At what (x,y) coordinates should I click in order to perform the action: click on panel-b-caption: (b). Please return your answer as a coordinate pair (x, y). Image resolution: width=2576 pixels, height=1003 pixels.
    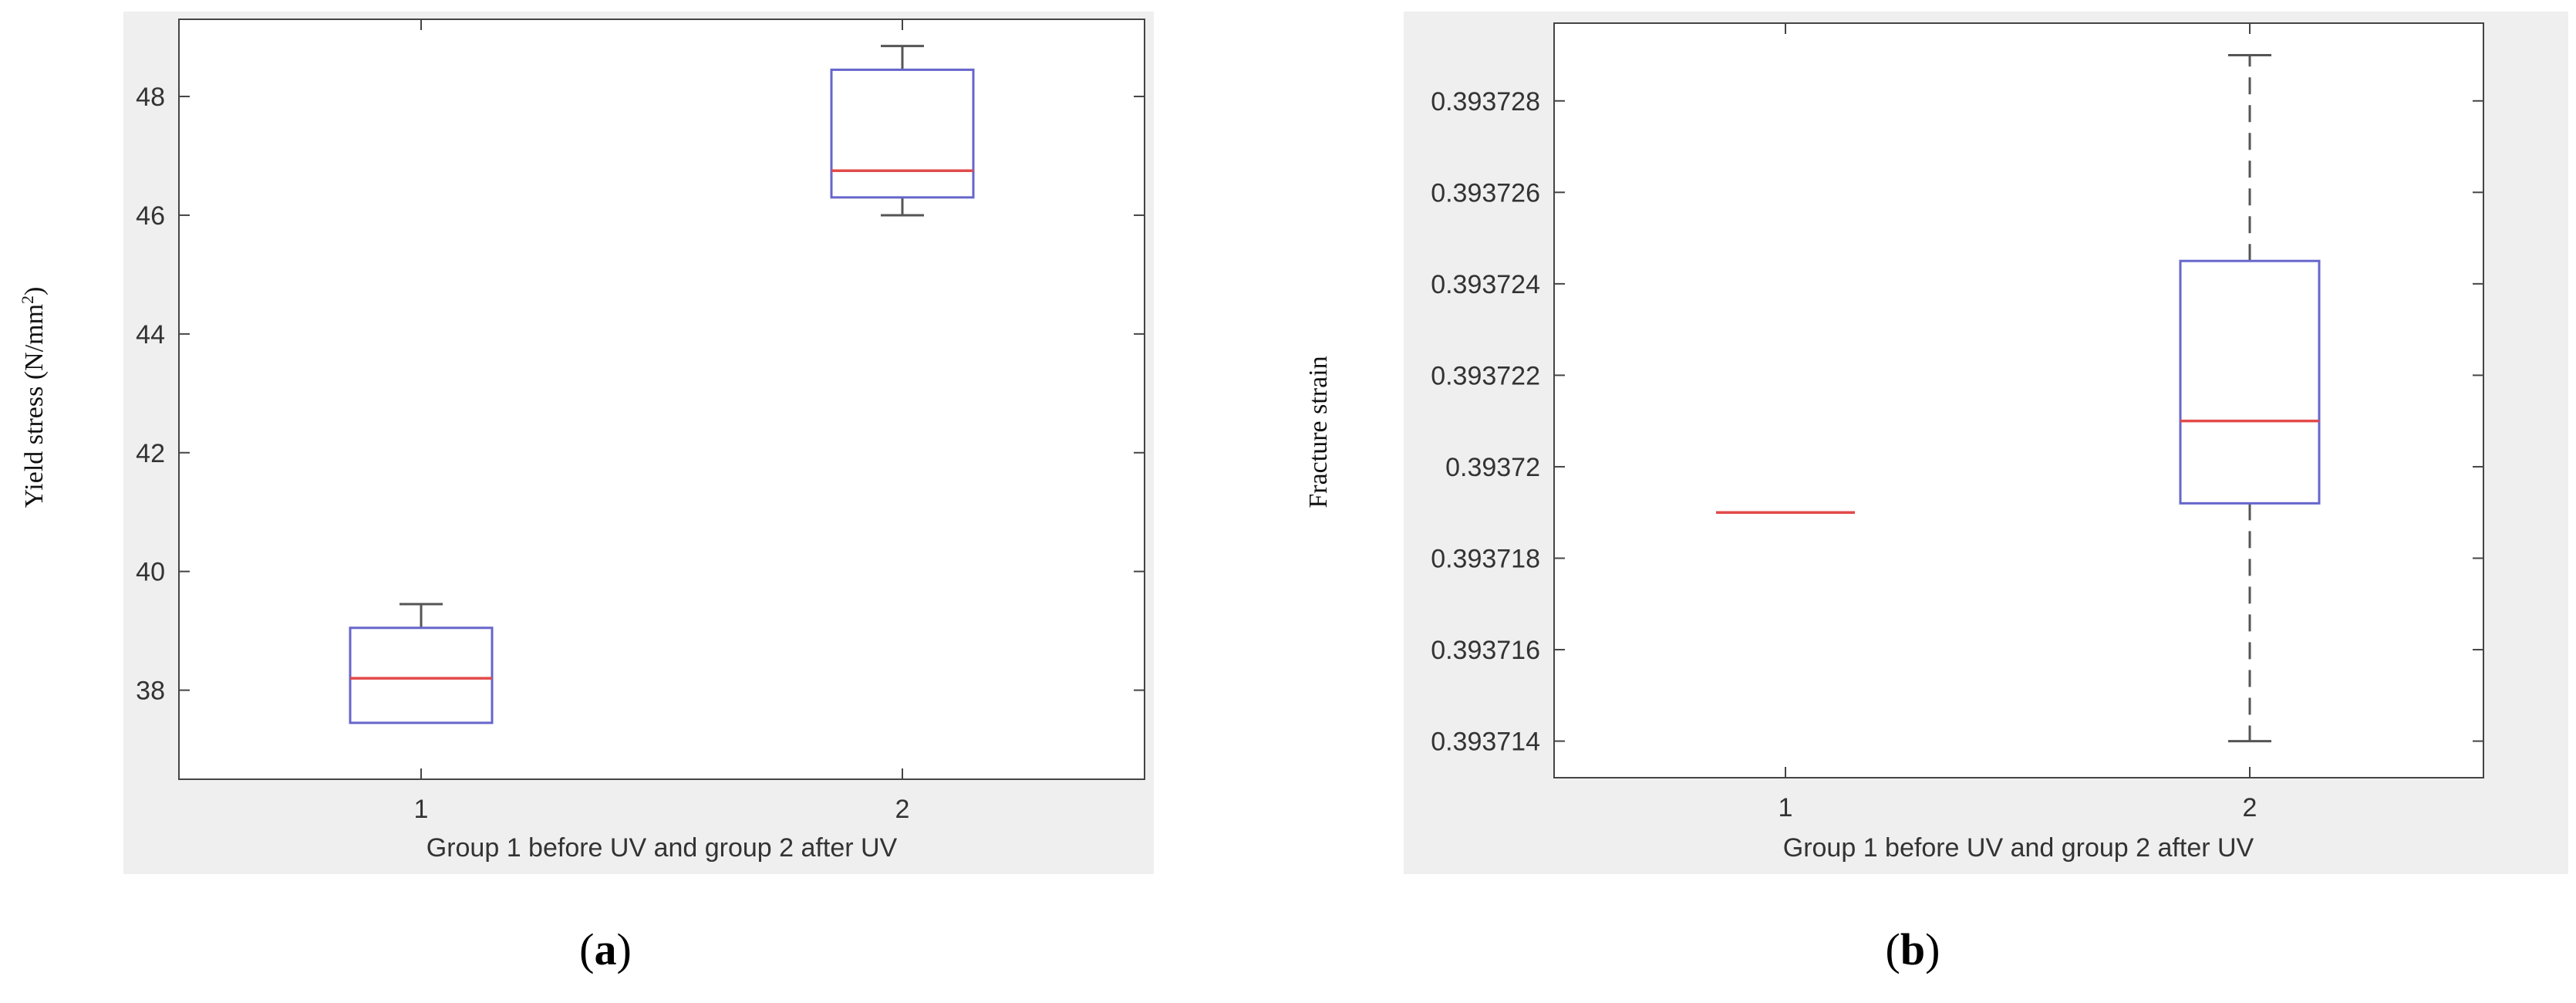
    Looking at the image, I should click on (1913, 949).